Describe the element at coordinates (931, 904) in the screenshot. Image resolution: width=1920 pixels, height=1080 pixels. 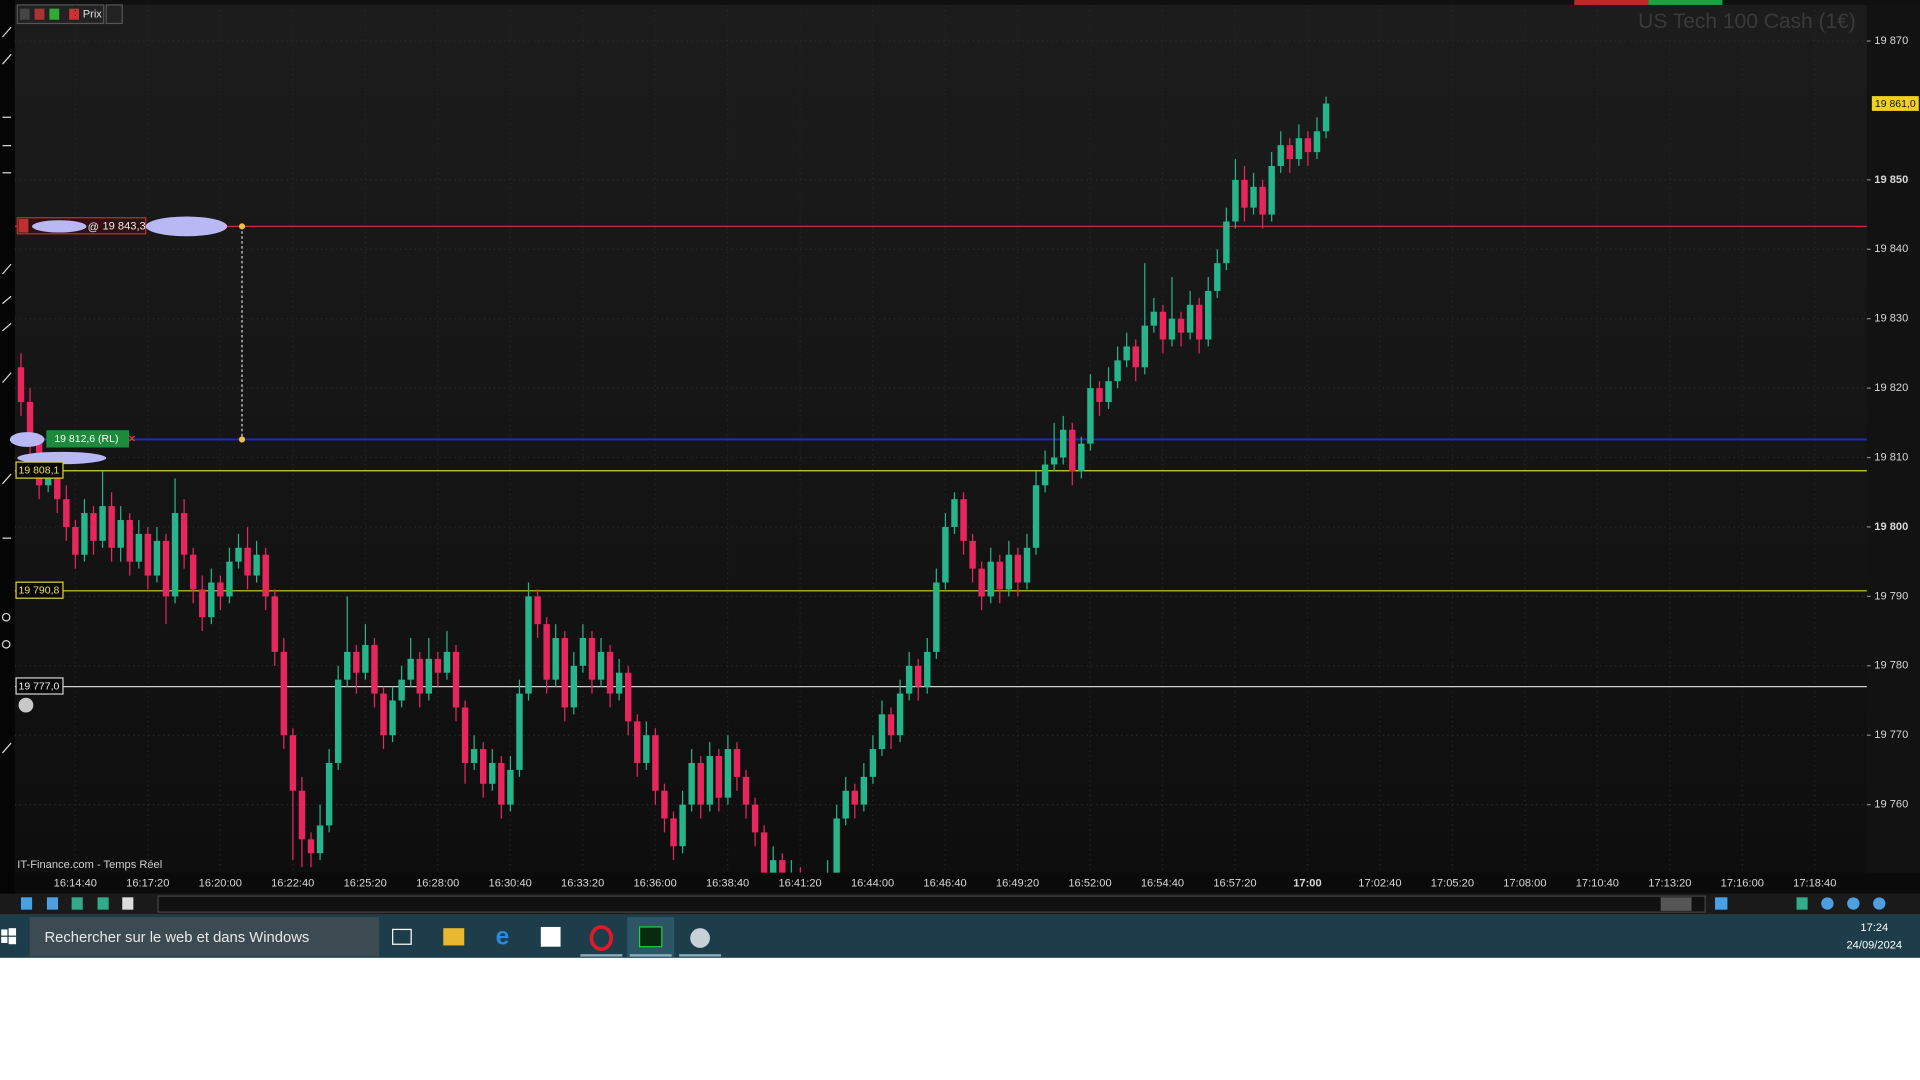
I see `scrollbar` at that location.